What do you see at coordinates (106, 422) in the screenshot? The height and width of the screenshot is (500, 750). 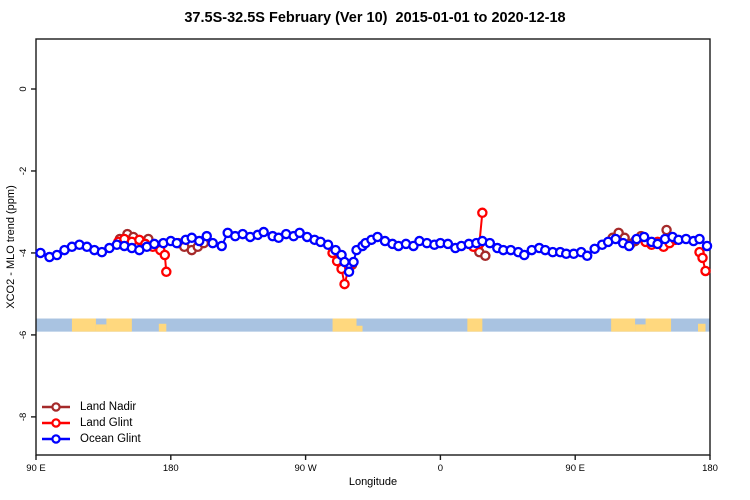 I see `legend-label: Land Glint` at bounding box center [106, 422].